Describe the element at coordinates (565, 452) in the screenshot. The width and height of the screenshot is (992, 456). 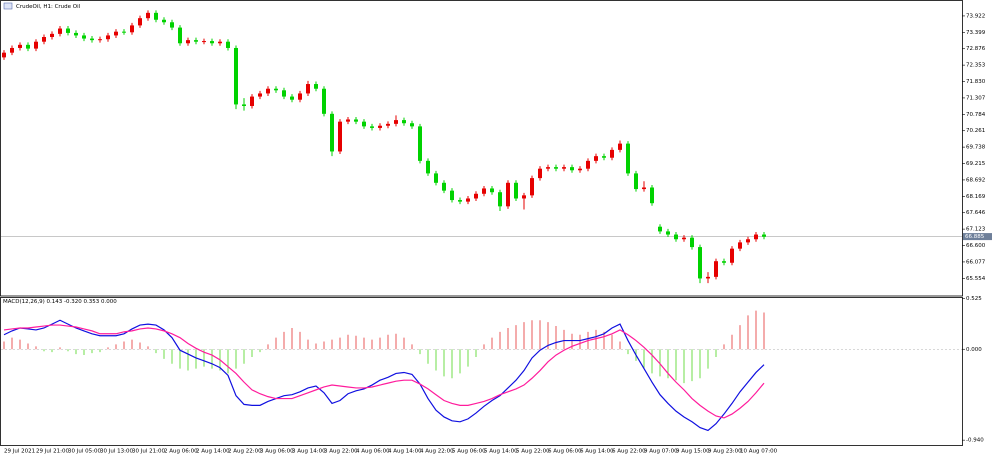
I see `x-tick-label: 6 Aug 06:00` at that location.